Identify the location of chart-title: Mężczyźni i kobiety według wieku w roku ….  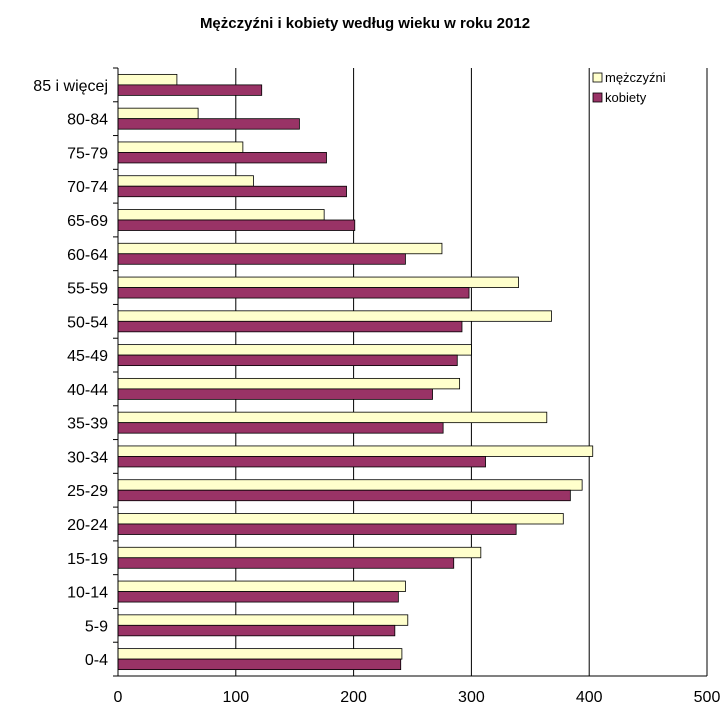
(365, 23).